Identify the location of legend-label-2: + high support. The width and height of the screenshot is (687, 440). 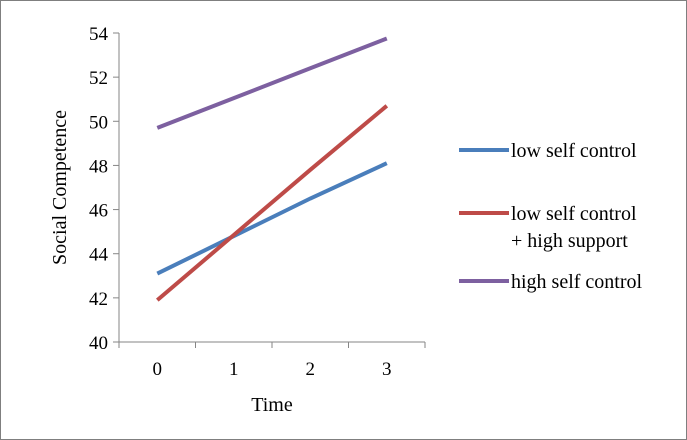
(569, 241).